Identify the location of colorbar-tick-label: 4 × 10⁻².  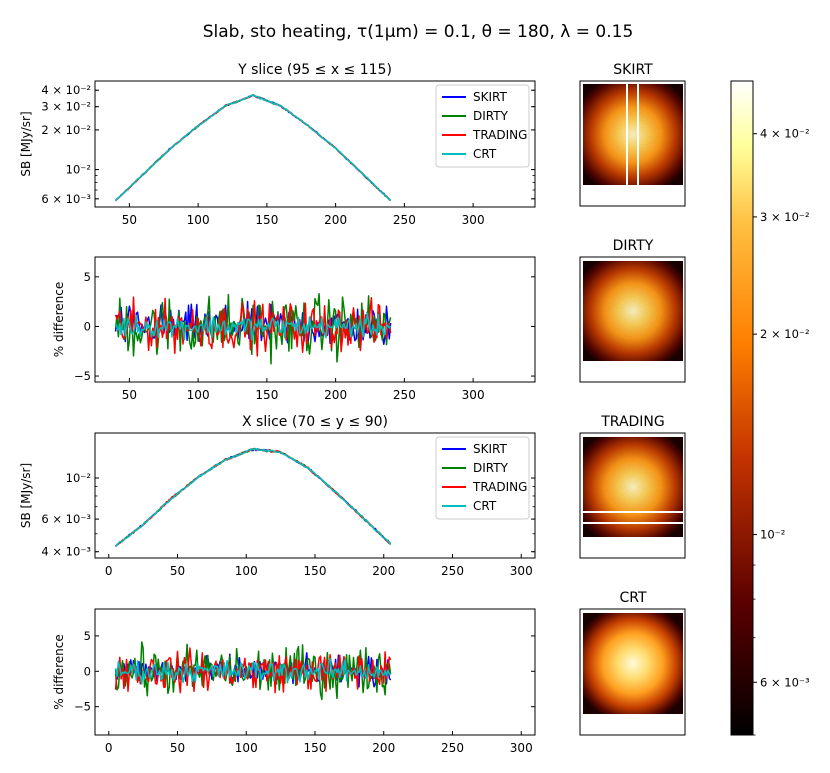
(785, 134).